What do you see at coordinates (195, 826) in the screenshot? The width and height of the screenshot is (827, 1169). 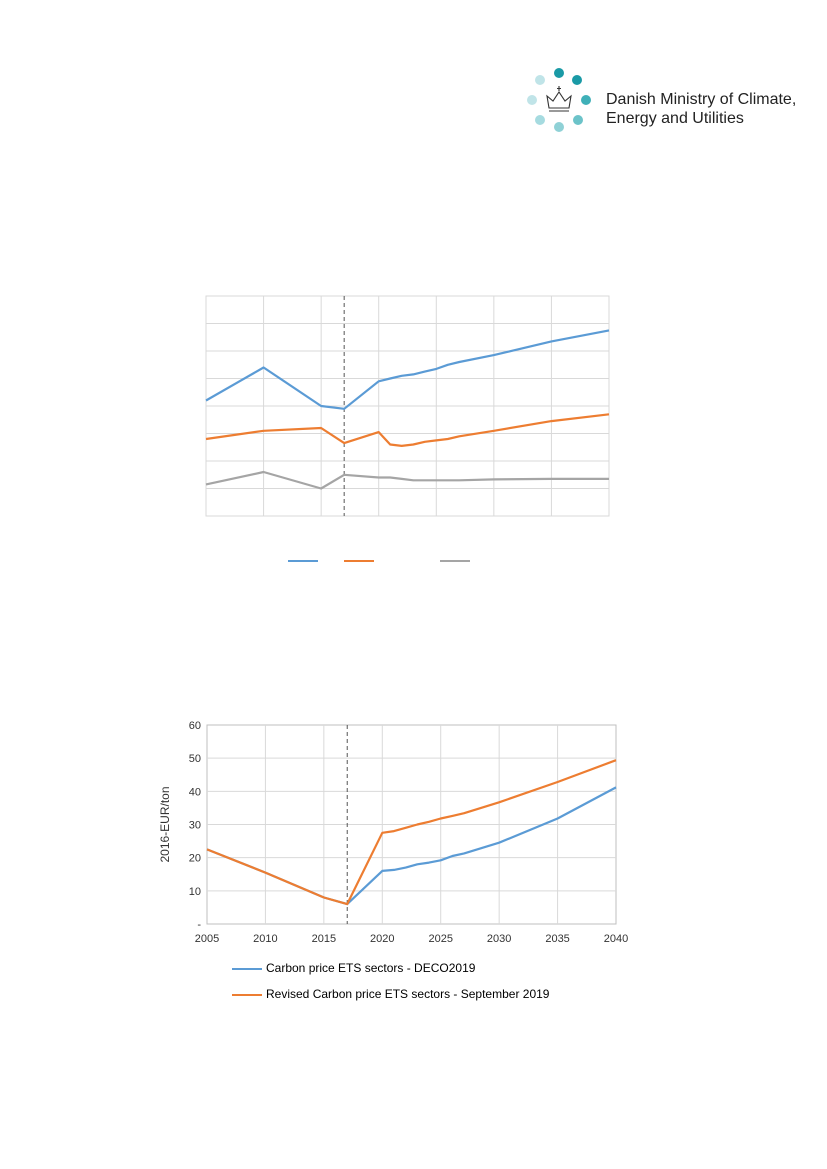 I see `y-tick-label: 30` at bounding box center [195, 826].